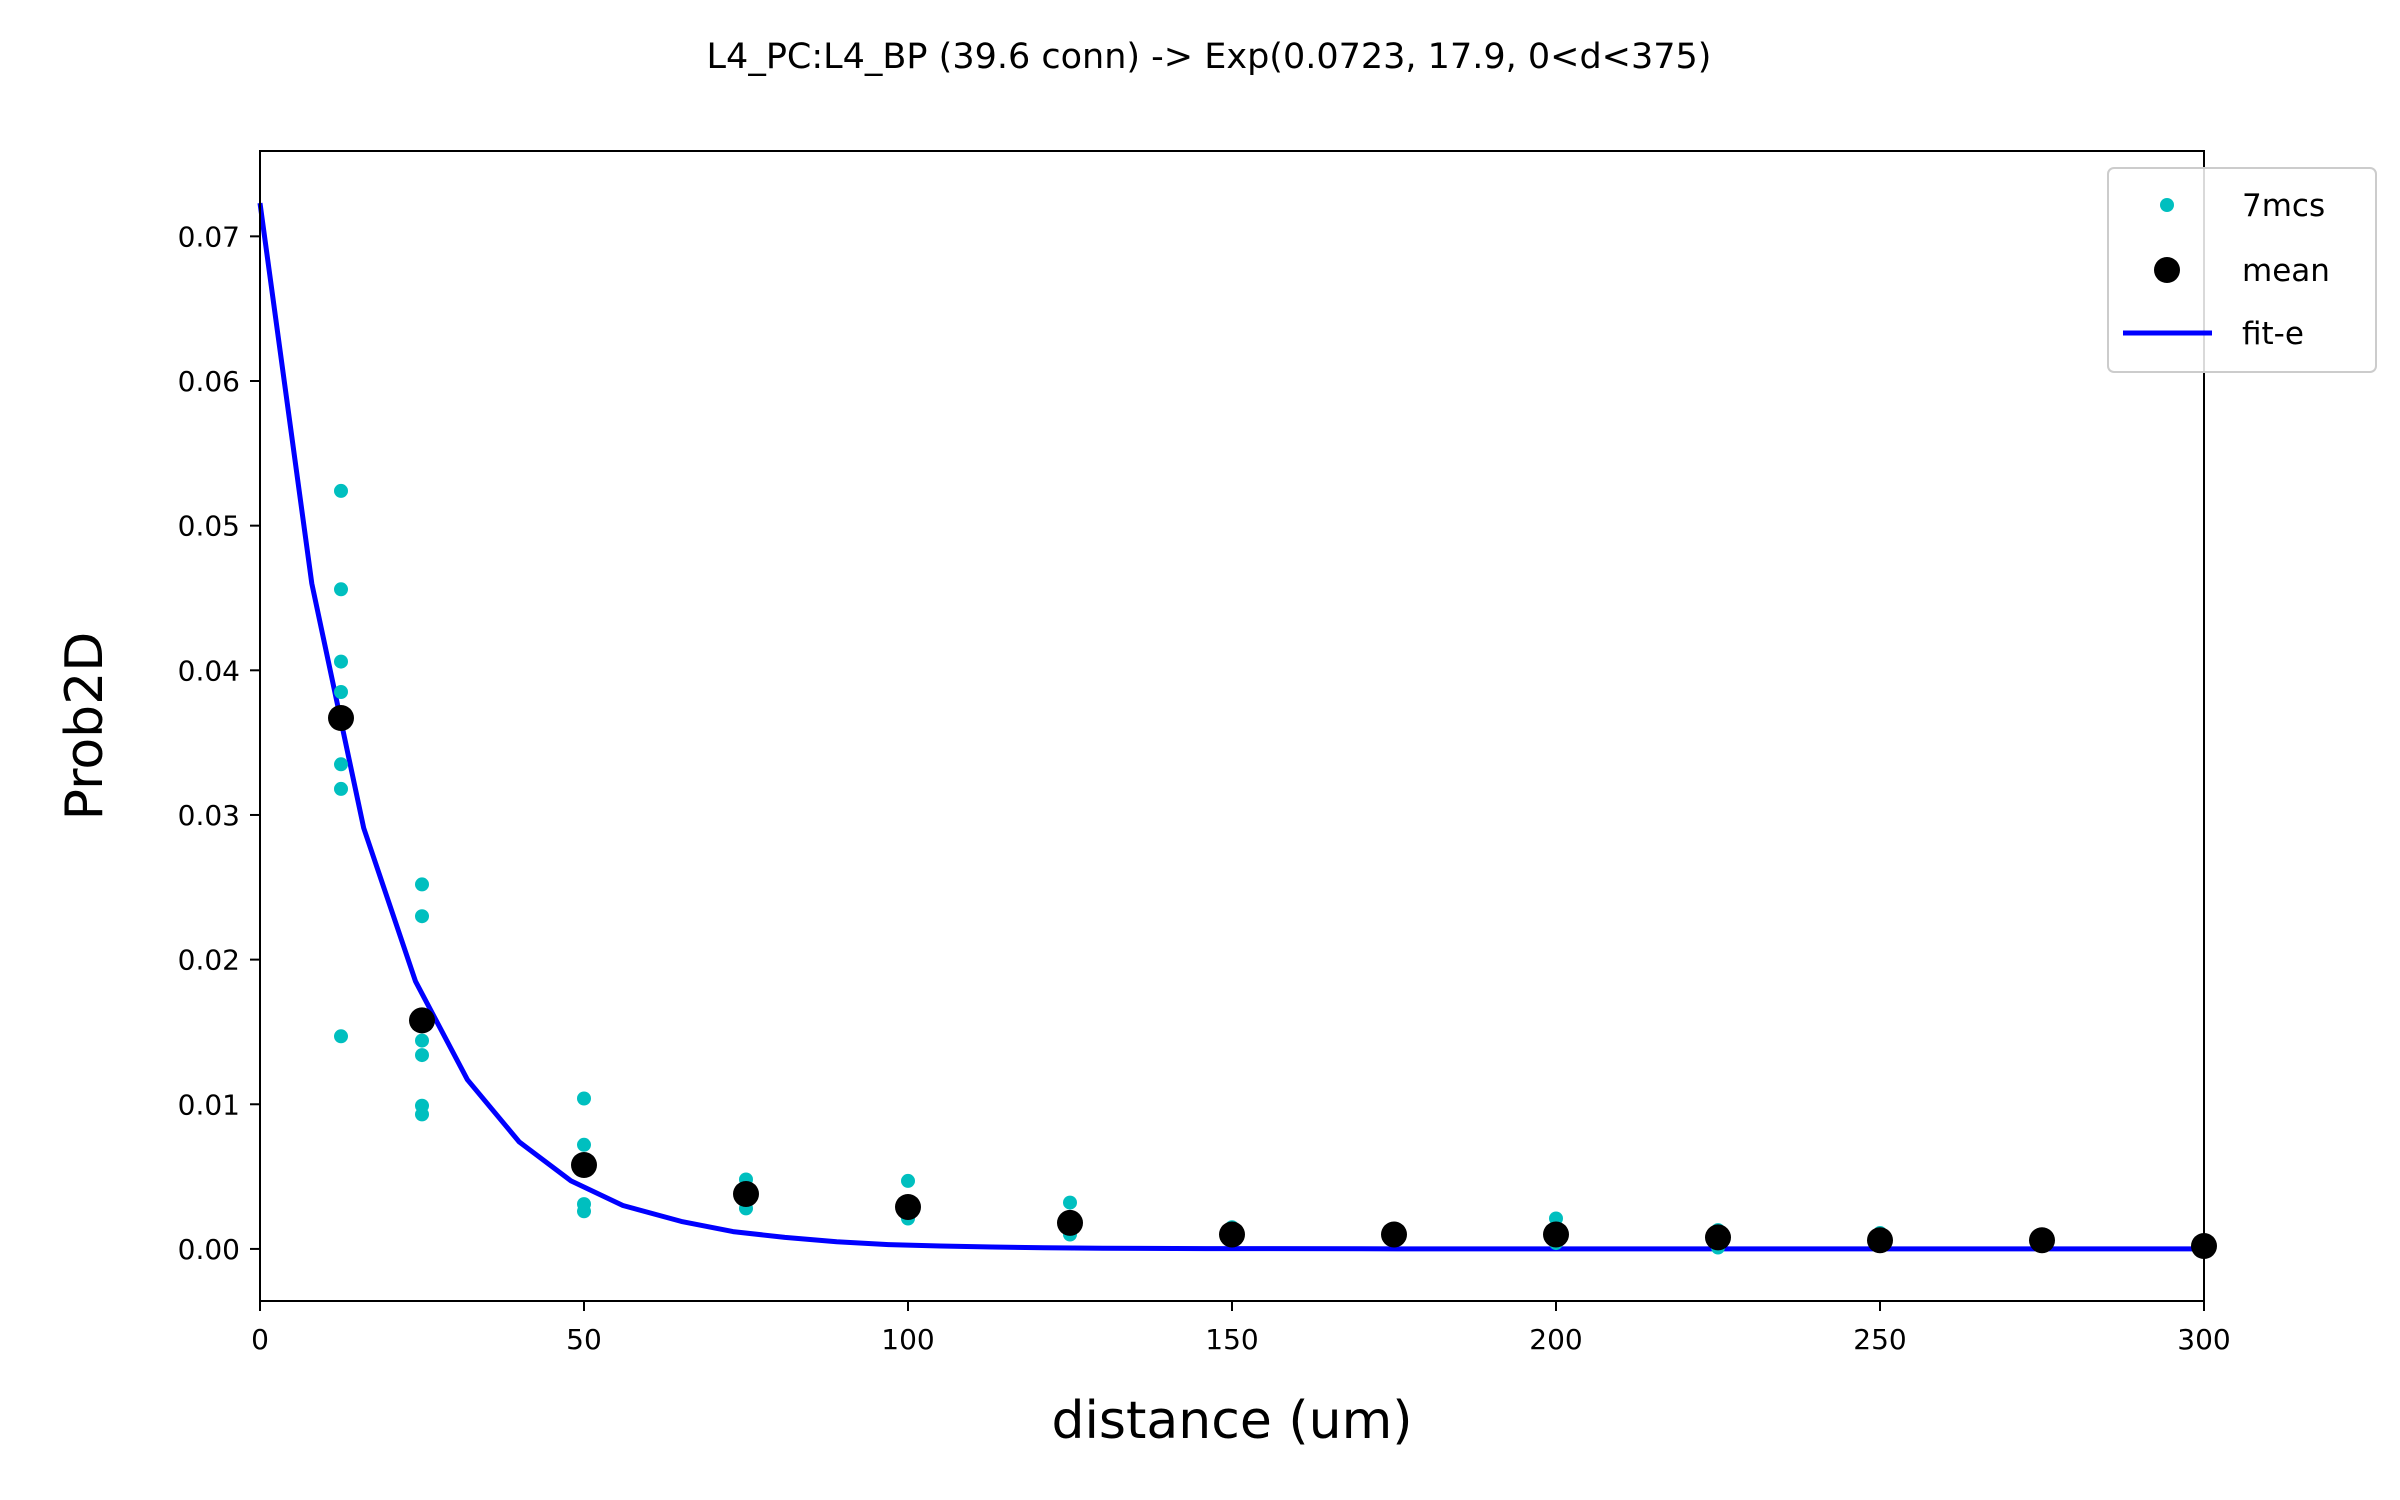 This screenshot has width=2400, height=1500. I want to click on x-tick-label: 100, so click(907, 1339).